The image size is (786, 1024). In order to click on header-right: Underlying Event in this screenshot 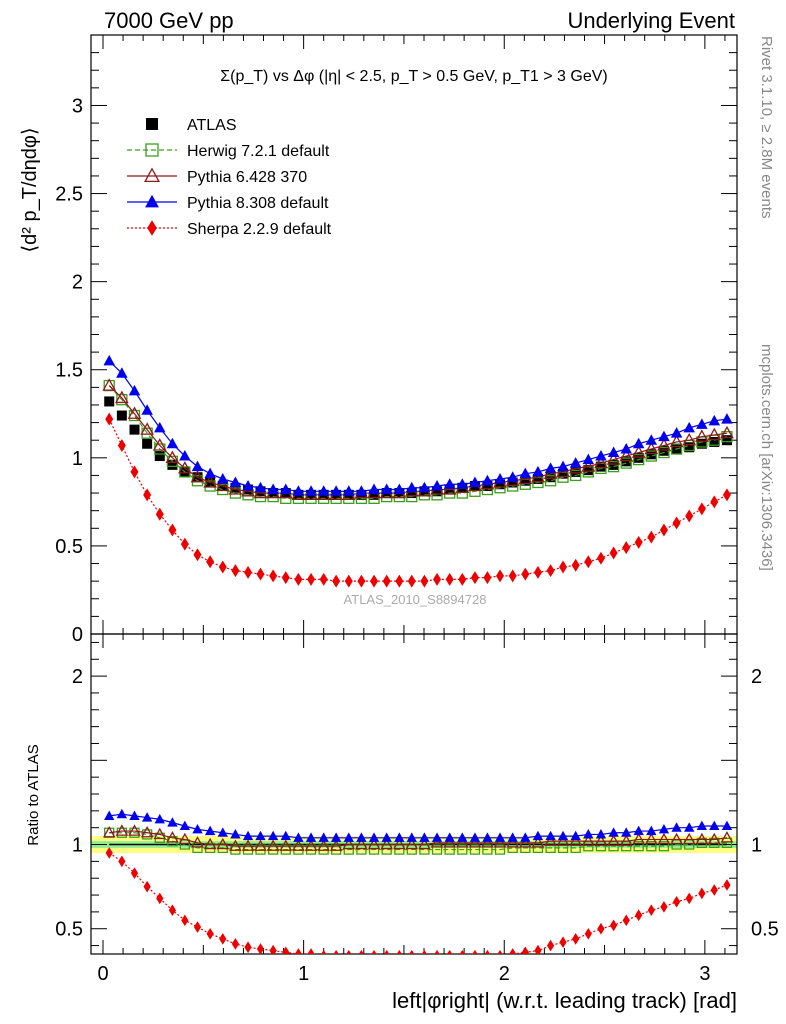, I will do `click(651, 20)`.